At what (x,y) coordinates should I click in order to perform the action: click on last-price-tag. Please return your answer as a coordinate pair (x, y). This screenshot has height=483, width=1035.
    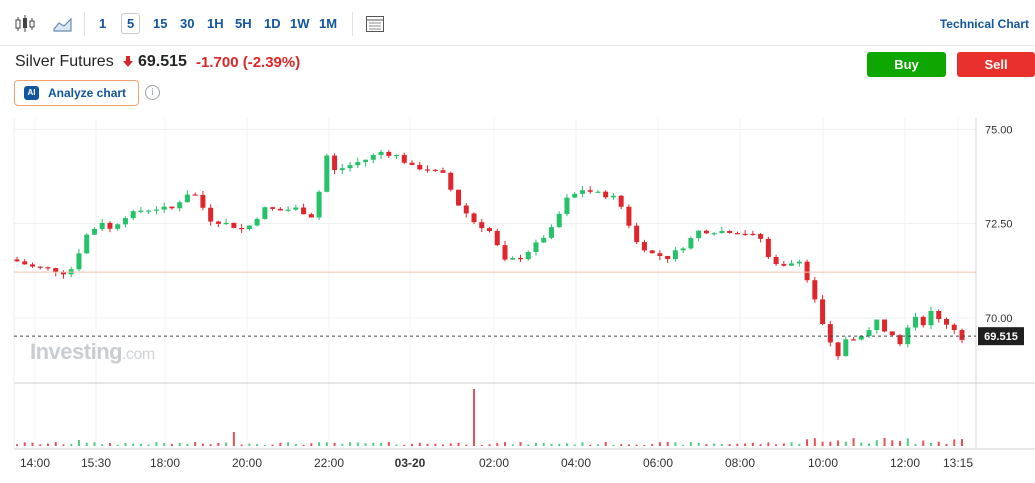
    Looking at the image, I should click on (1001, 336).